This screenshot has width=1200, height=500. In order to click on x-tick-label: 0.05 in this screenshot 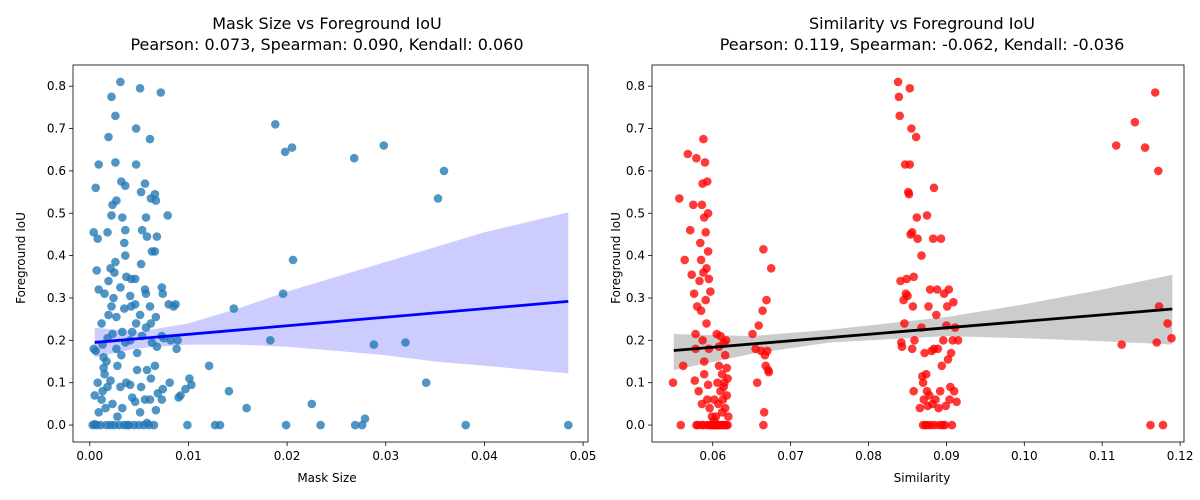, I will do `click(583, 456)`.